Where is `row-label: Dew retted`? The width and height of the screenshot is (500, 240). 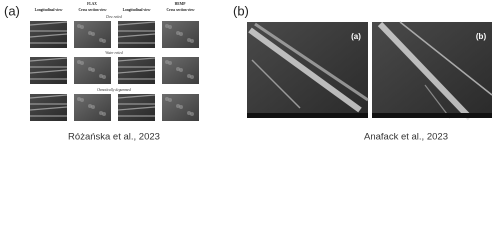 row-label: Dew retted is located at coordinates (113, 17).